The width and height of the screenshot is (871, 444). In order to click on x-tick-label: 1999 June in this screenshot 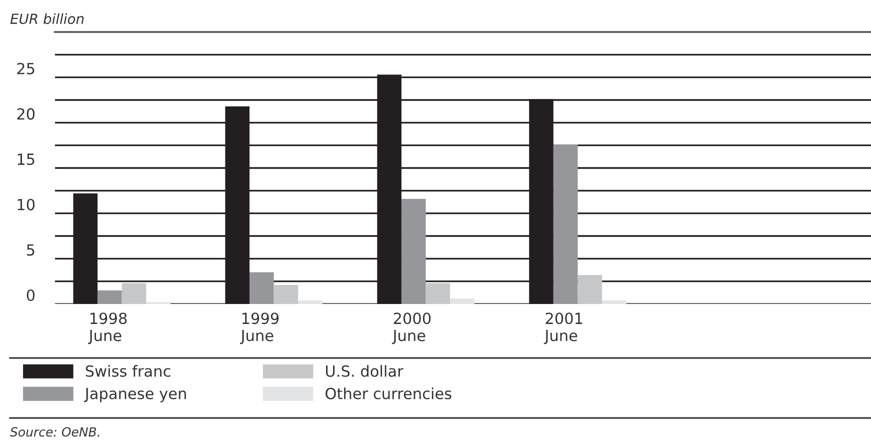, I will do `click(259, 328)`.